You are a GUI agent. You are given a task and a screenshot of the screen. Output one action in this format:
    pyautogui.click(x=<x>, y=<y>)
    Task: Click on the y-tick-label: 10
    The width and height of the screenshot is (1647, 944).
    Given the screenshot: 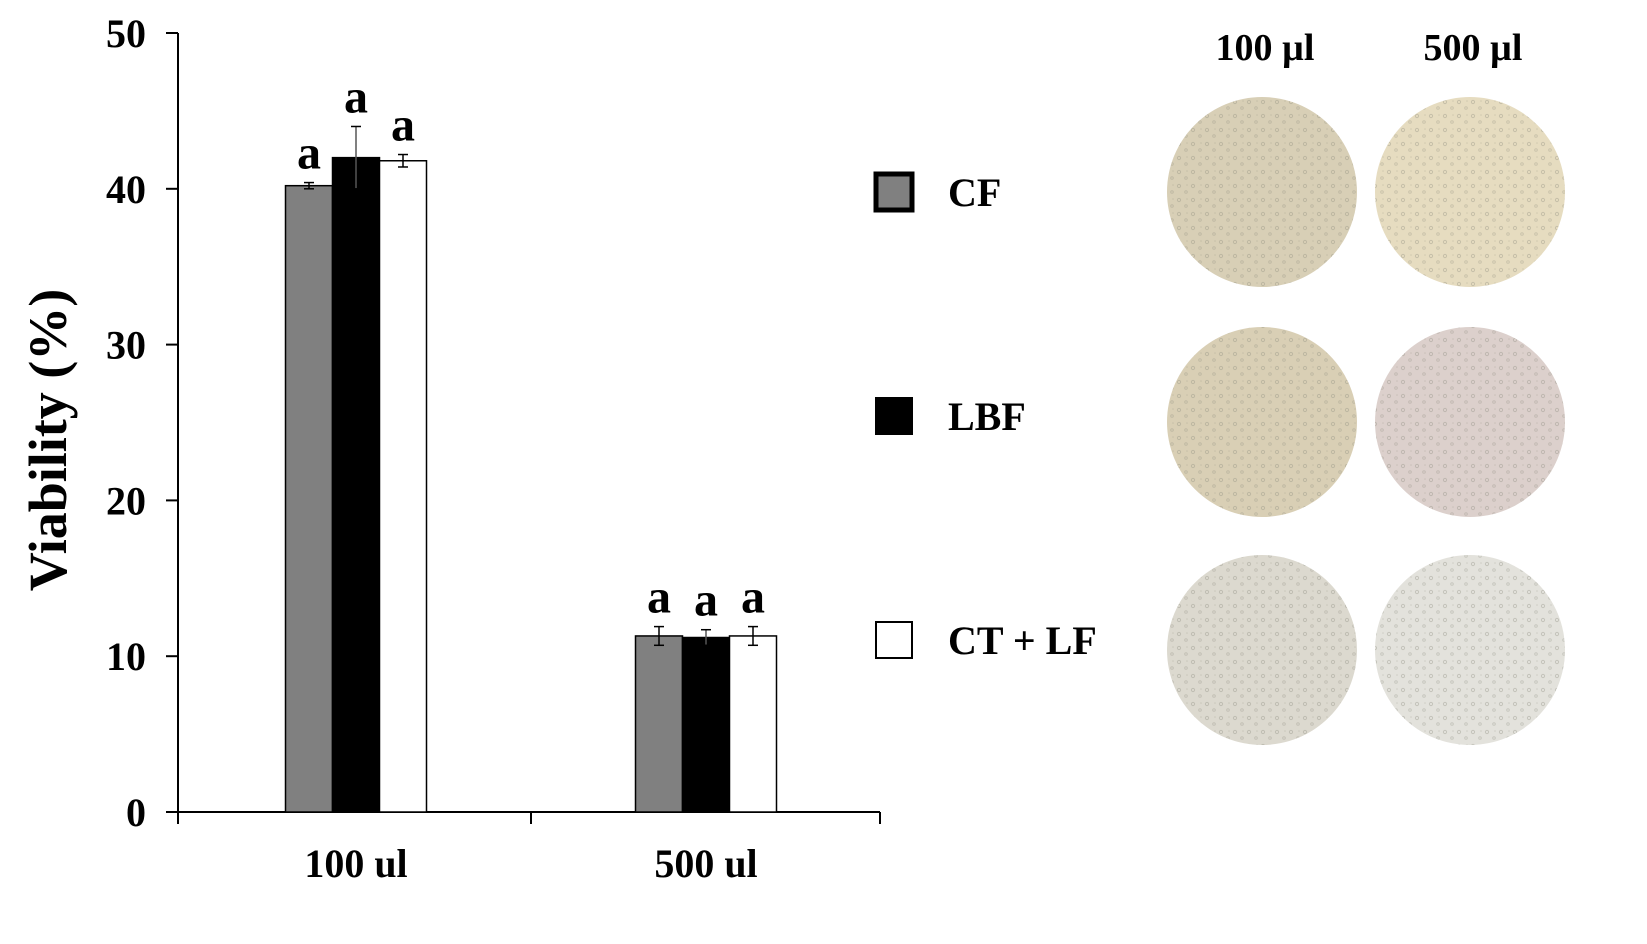 What is the action you would take?
    pyautogui.click(x=126, y=656)
    